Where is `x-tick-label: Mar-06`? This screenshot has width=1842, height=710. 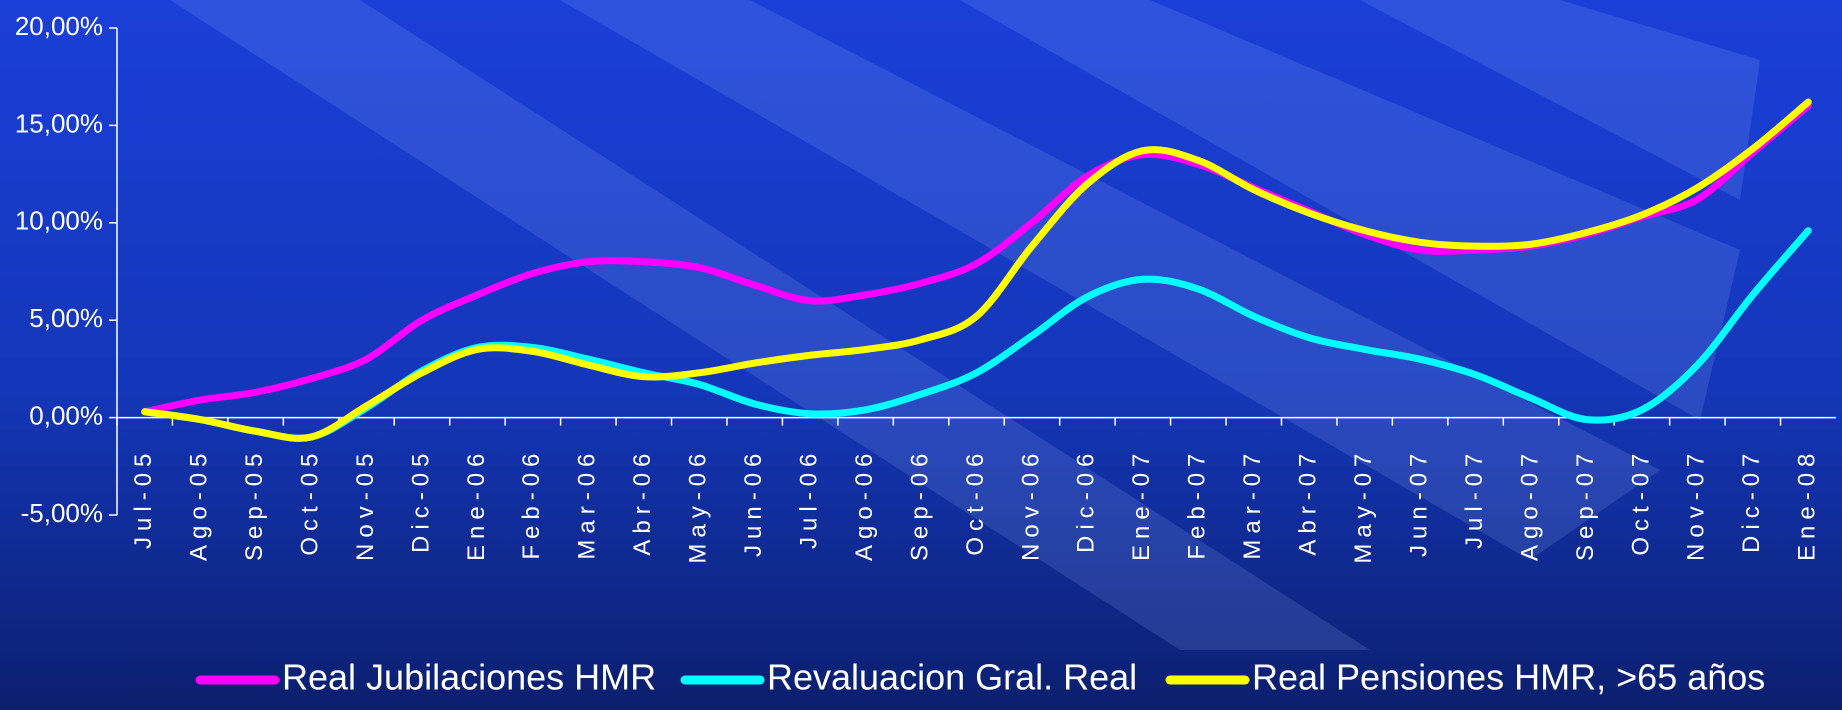 x-tick-label: Mar-06 is located at coordinates (587, 504).